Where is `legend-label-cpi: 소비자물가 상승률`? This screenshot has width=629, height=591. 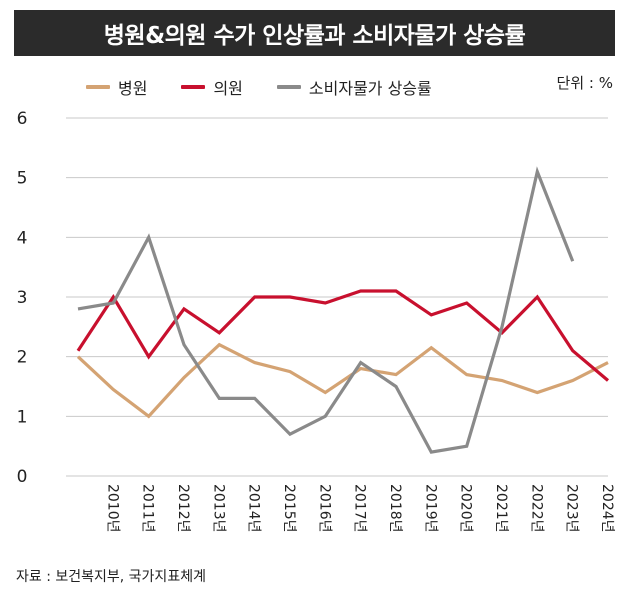
legend-label-cpi: 소비자물가 상승률 is located at coordinates (370, 88).